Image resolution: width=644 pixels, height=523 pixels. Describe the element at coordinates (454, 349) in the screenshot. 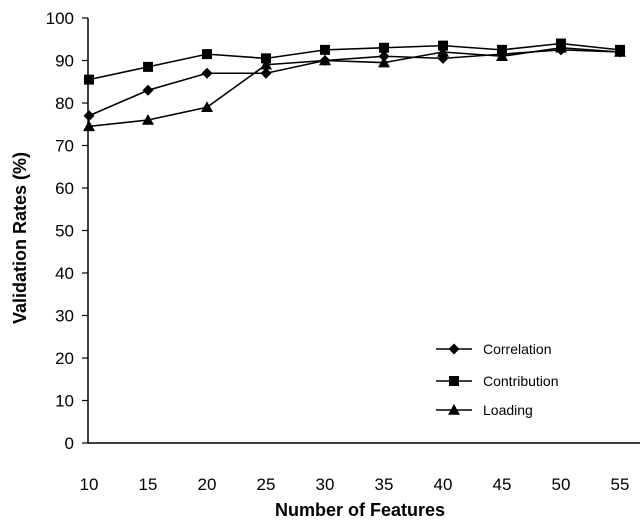

I see `legend-marker-correlation` at that location.